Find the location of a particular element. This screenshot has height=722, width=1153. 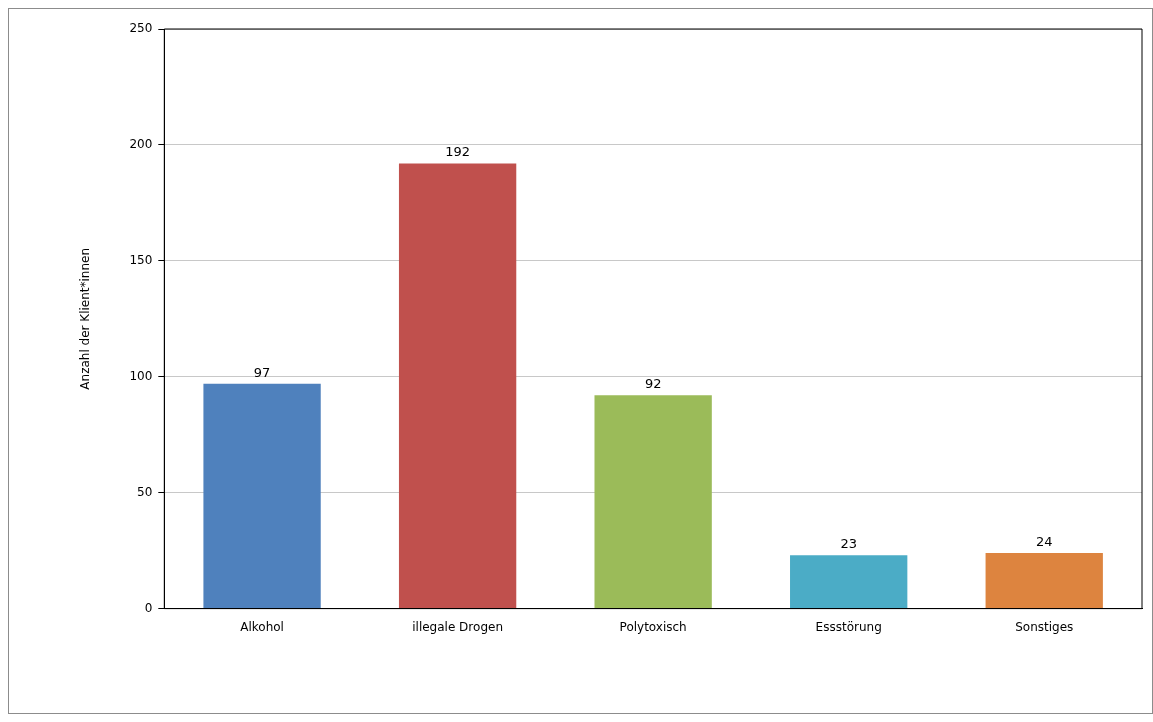

y-tick-label: 100 is located at coordinates (141, 375).